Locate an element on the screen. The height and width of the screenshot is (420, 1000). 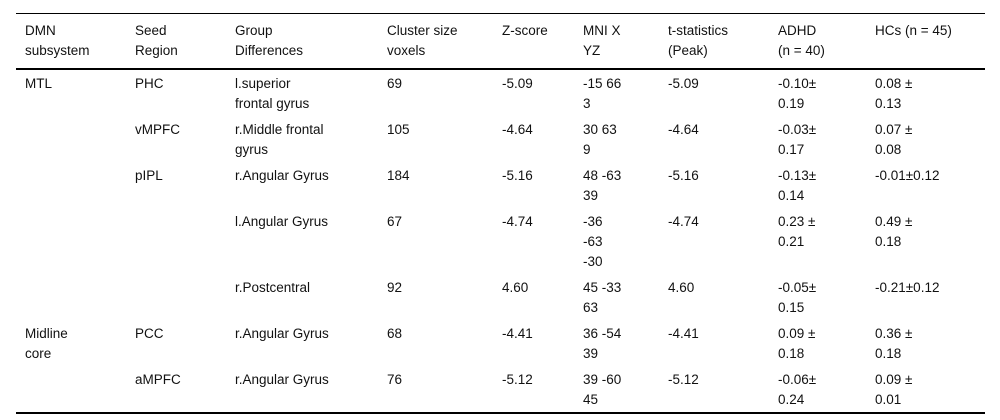
cell-cluster-size: 184 is located at coordinates (398, 175).